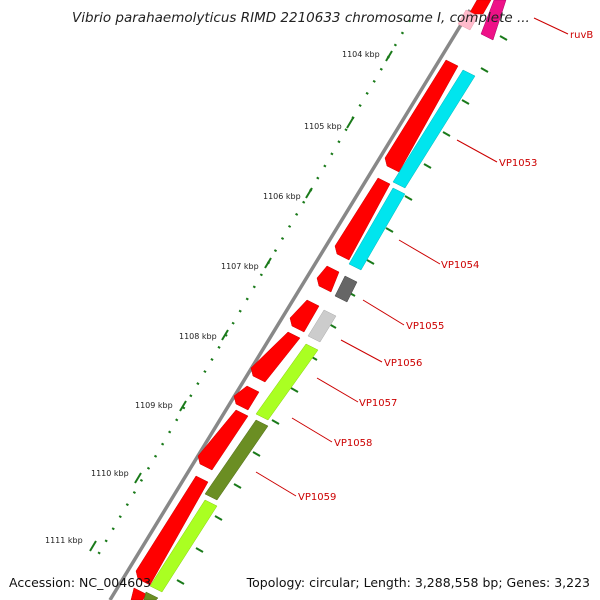 This screenshot has height=600, width=600. I want to click on vp1058-feature, so click(236, 460).